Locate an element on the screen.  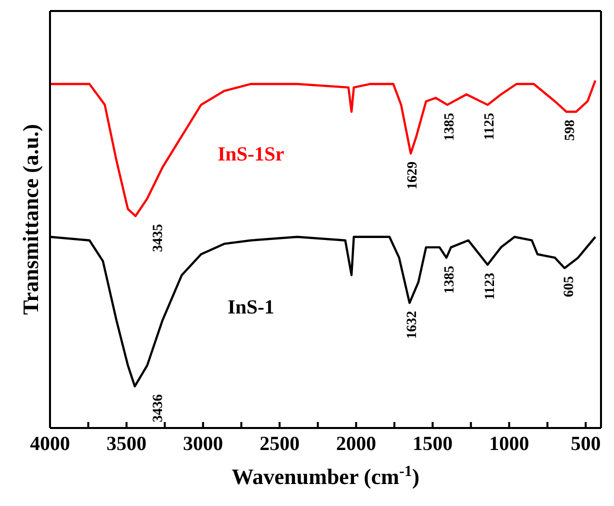
annotation: 1632 is located at coordinates (412, 324).